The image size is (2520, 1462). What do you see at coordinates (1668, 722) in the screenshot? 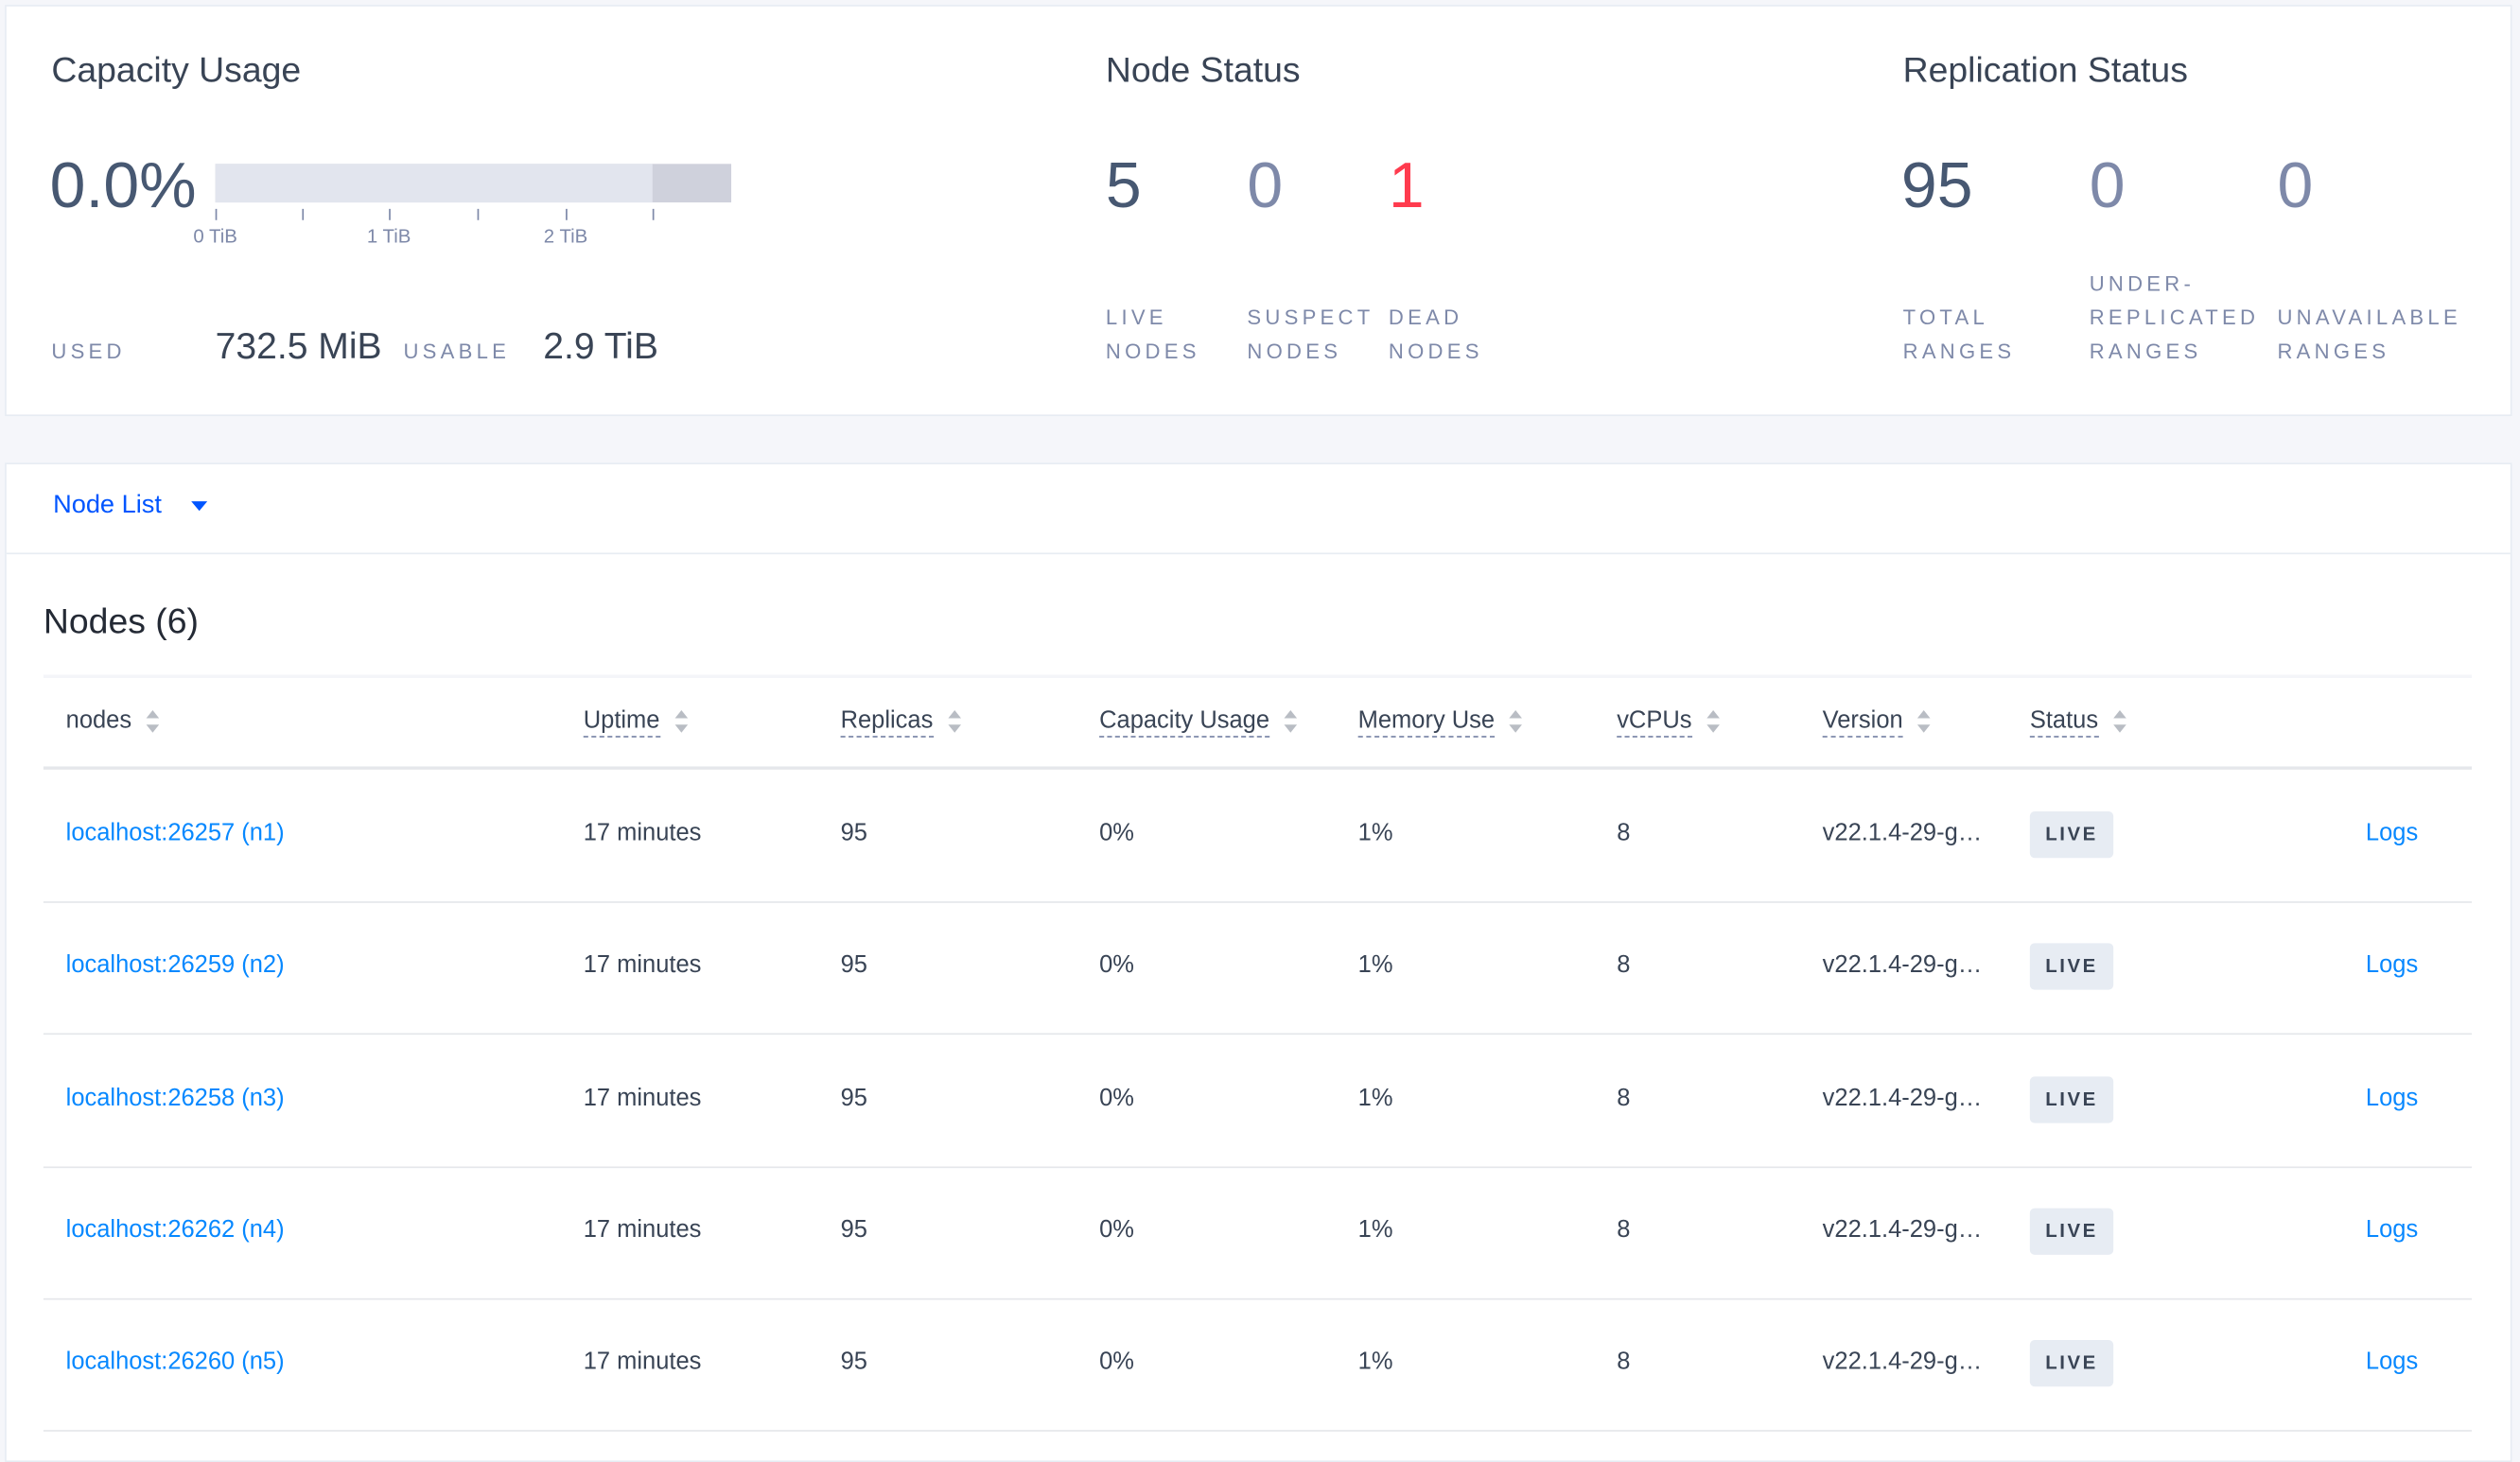
I see `column-header-vcpus: vCPUs` at bounding box center [1668, 722].